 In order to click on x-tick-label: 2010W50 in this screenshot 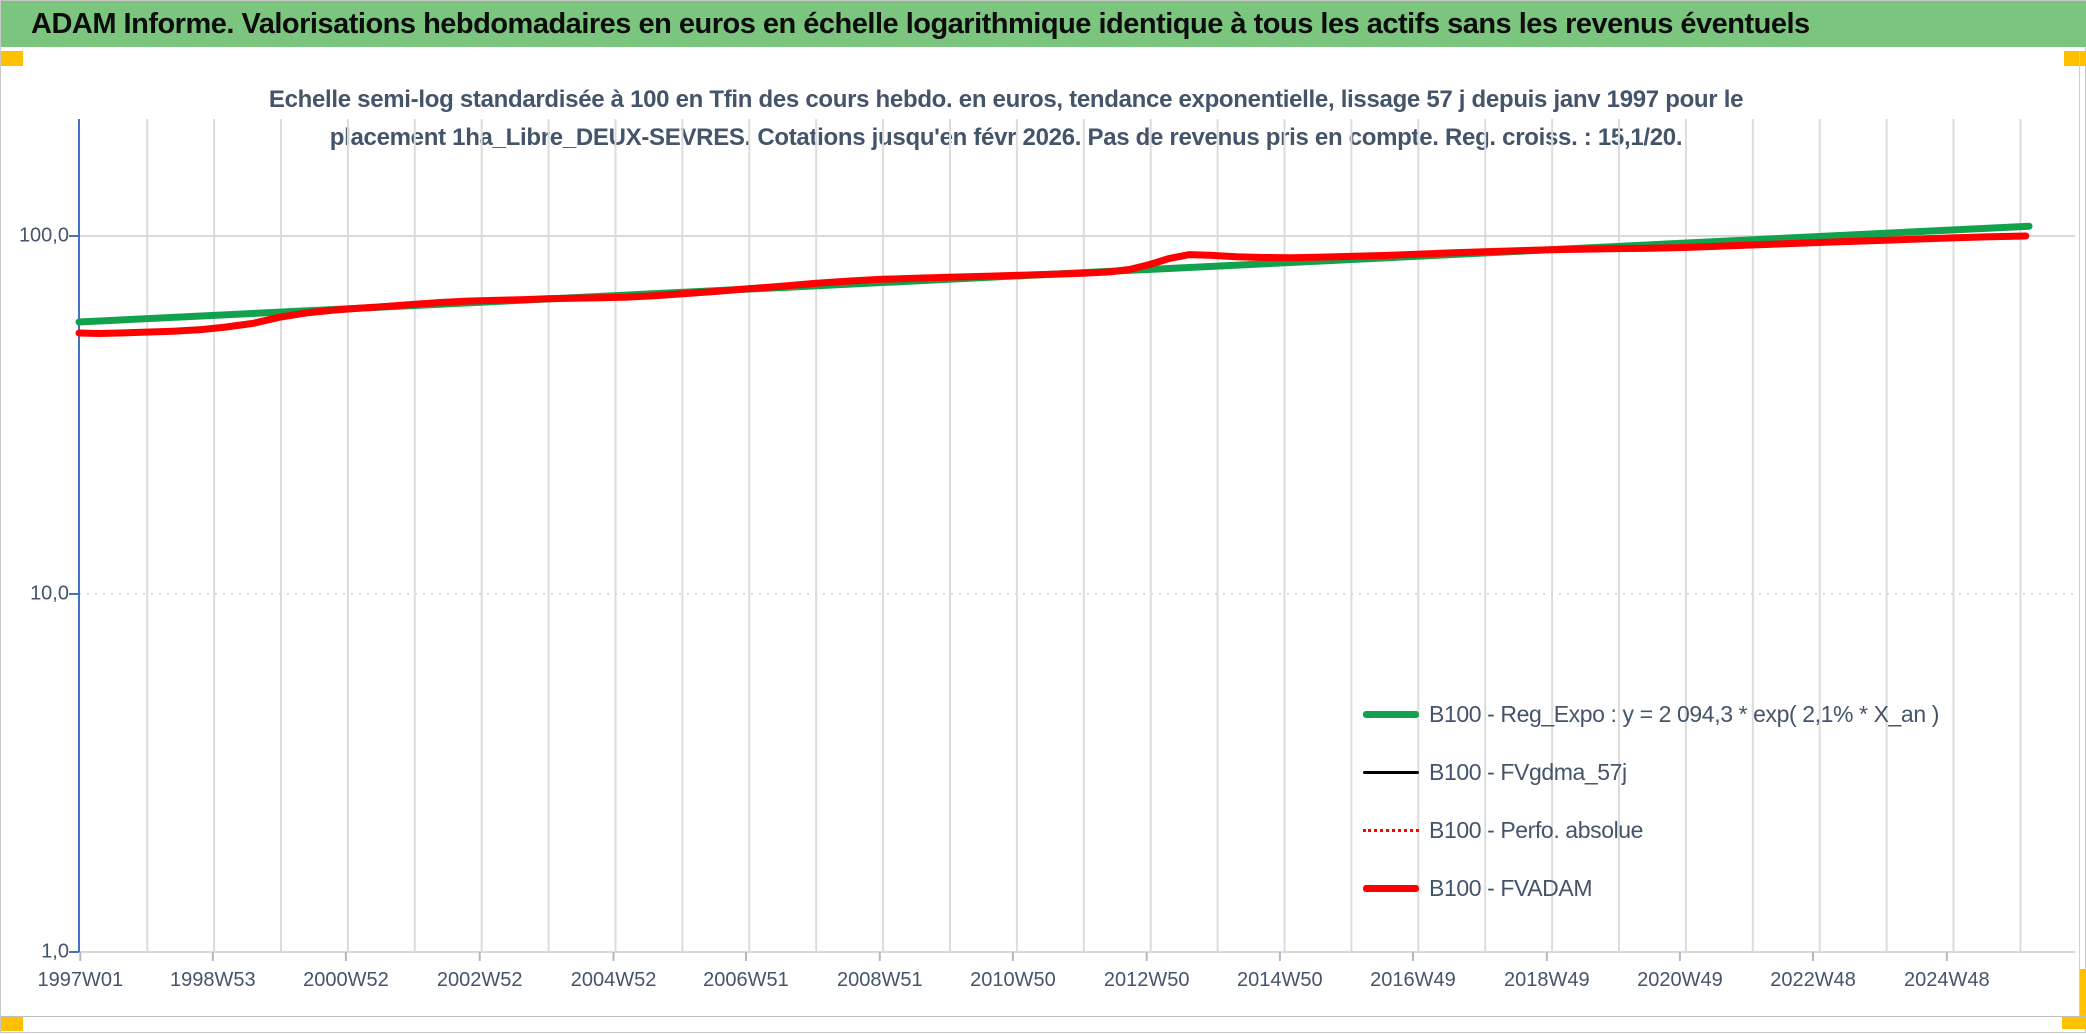, I will do `click(1013, 980)`.